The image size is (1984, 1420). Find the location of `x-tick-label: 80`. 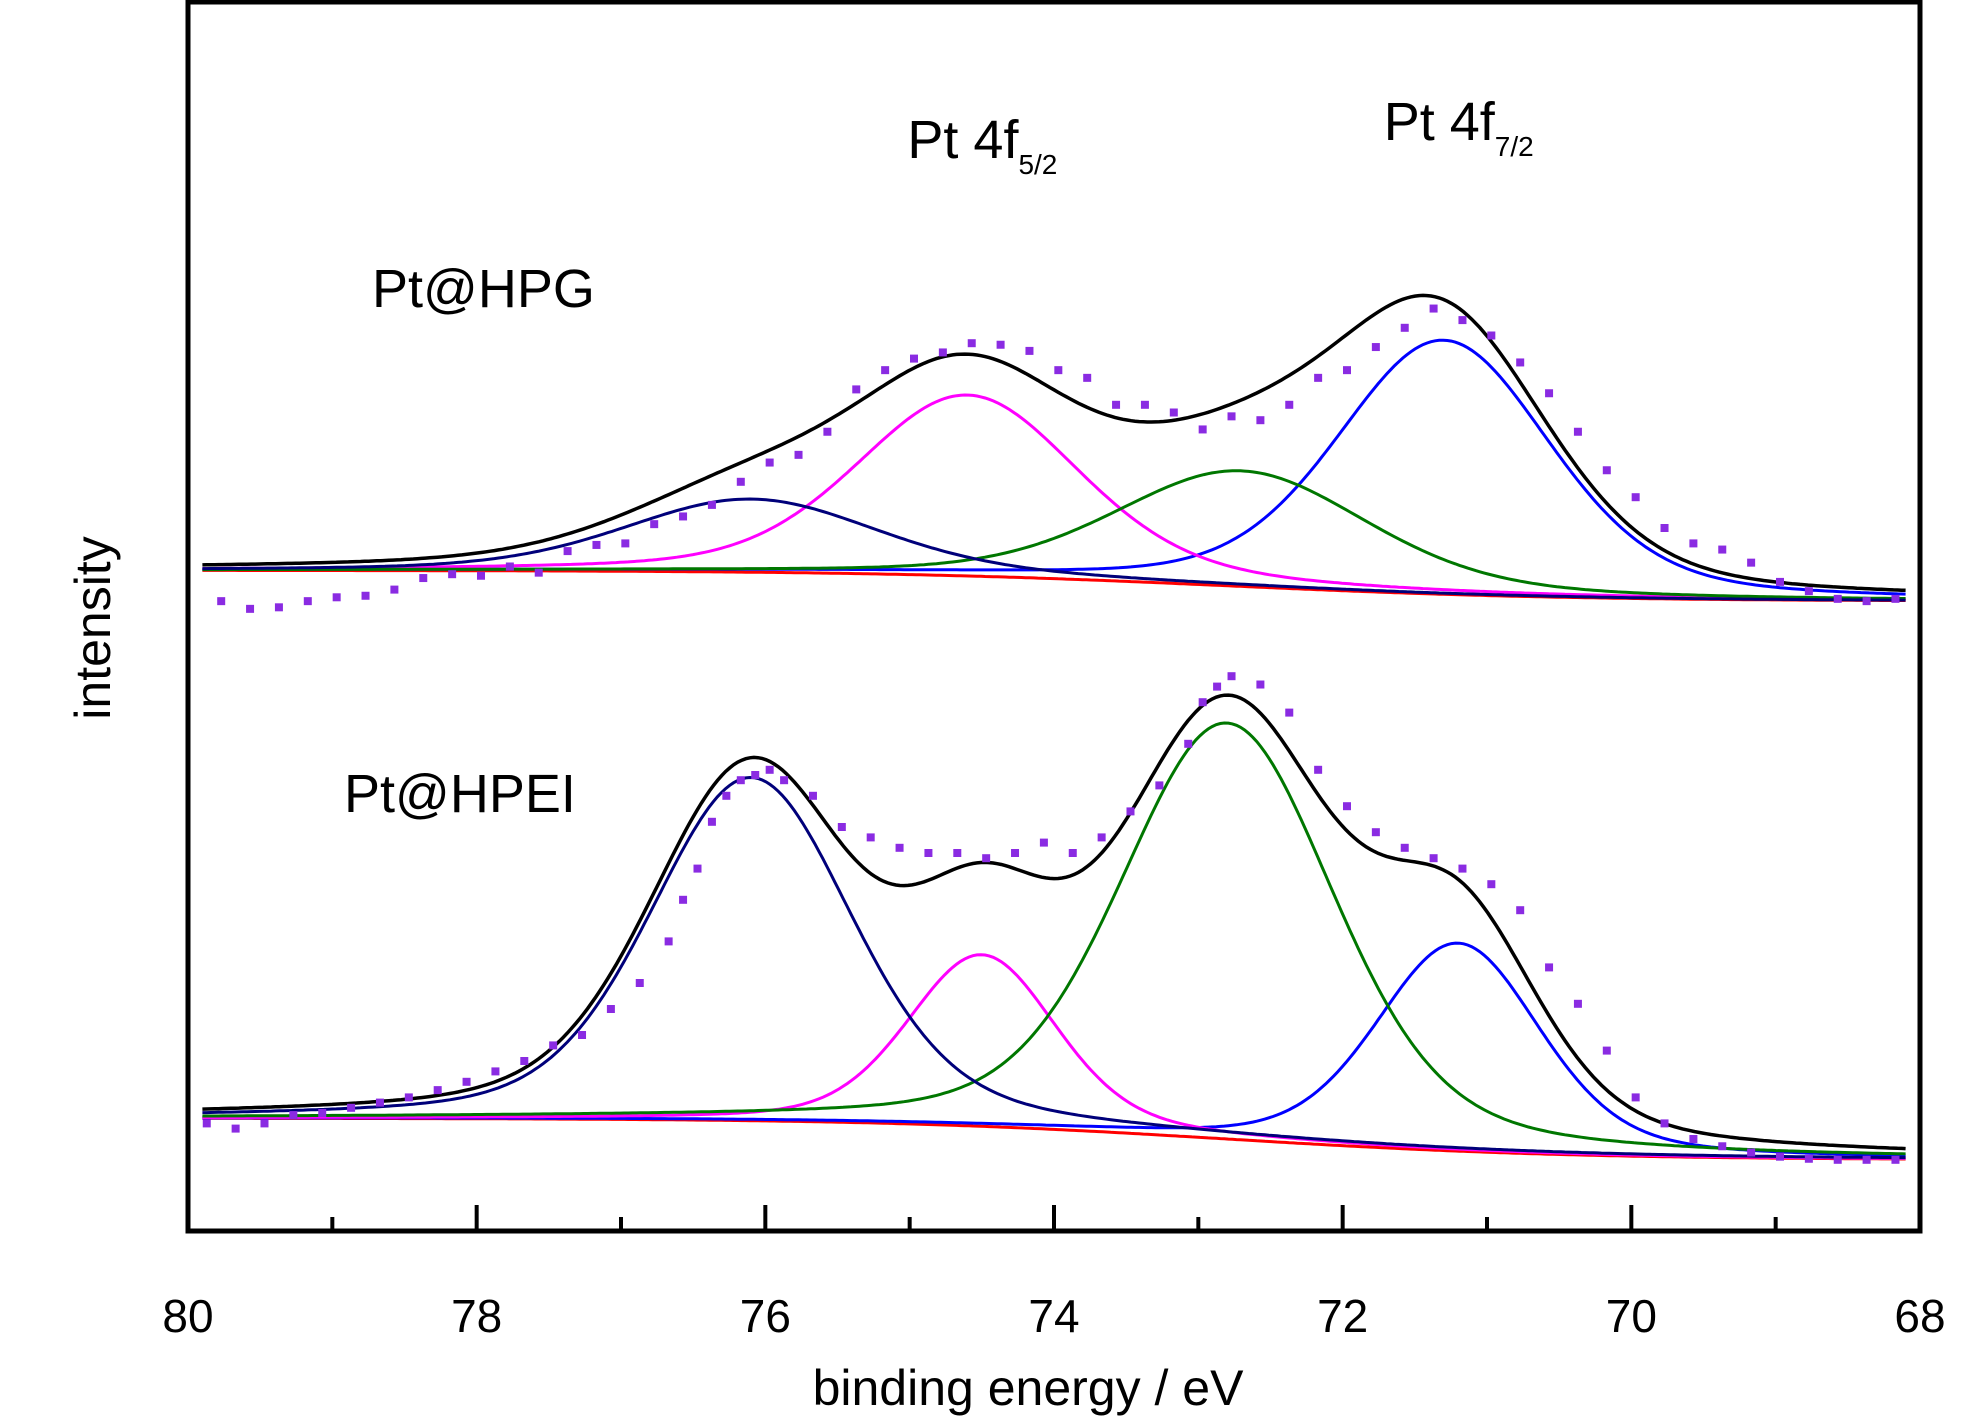

x-tick-label: 80 is located at coordinates (187, 1316).